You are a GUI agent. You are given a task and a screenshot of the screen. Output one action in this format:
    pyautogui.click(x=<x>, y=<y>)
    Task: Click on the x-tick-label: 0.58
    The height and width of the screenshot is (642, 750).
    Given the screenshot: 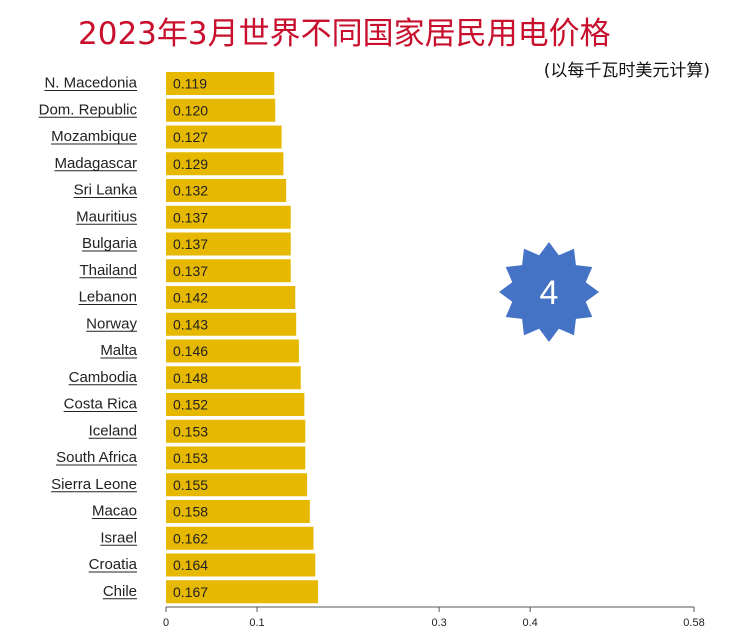 What is the action you would take?
    pyautogui.click(x=693, y=623)
    